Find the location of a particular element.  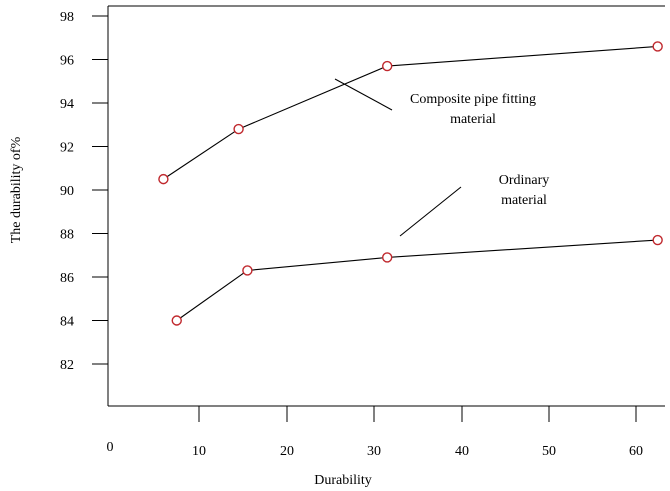

y-tick-label: 94 is located at coordinates (67, 104).